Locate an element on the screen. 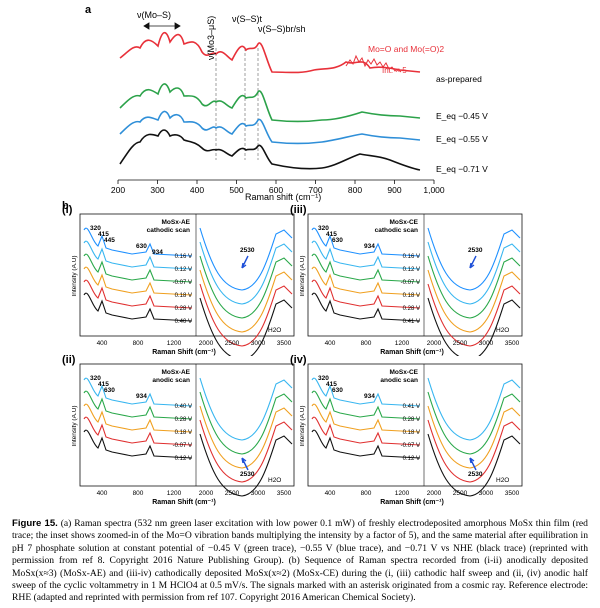 The height and width of the screenshot is (608, 600). plot-frame is located at coordinates (415, 425).